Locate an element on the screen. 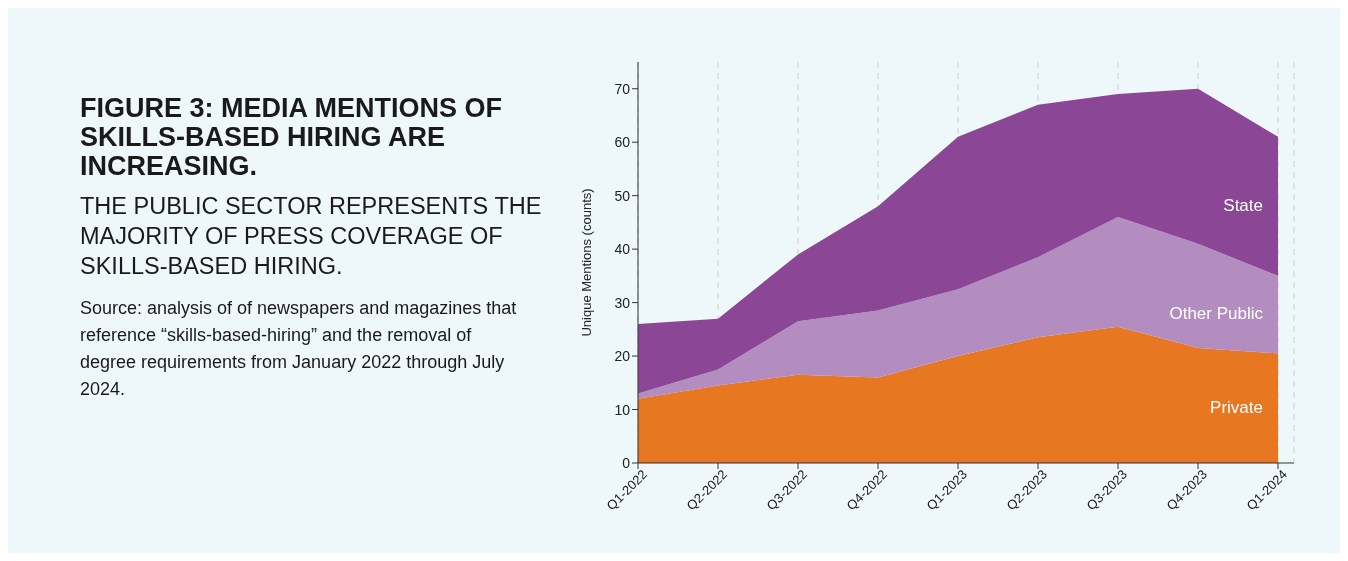  y-tick-label: 10 is located at coordinates (622, 409).